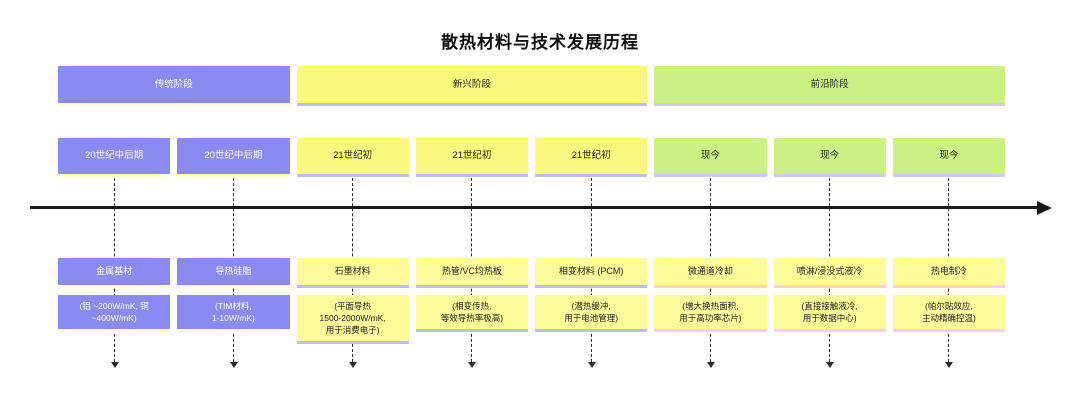 This screenshot has width=1080, height=400. I want to click on time-box-5: 21世纪初, so click(591, 157).